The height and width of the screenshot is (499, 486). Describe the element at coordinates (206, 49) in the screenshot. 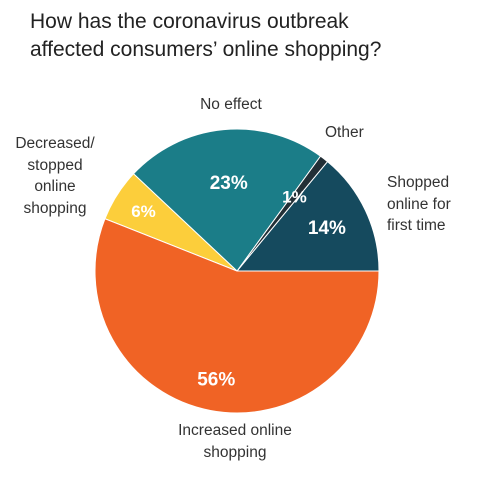

I see `chart-title-line-2: affected consumers’ online shopping?` at that location.